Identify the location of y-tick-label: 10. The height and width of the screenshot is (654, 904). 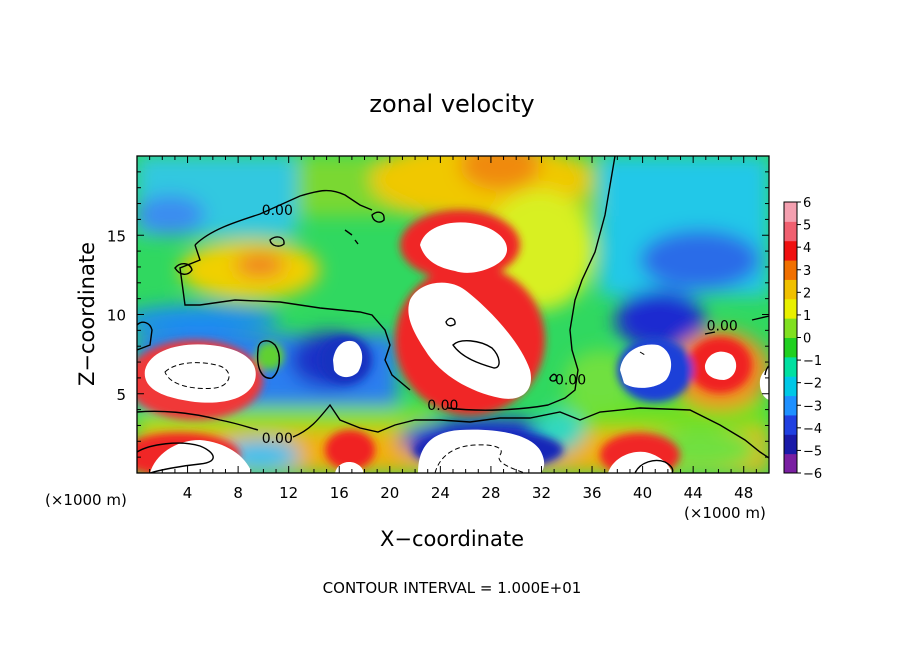
(116, 316).